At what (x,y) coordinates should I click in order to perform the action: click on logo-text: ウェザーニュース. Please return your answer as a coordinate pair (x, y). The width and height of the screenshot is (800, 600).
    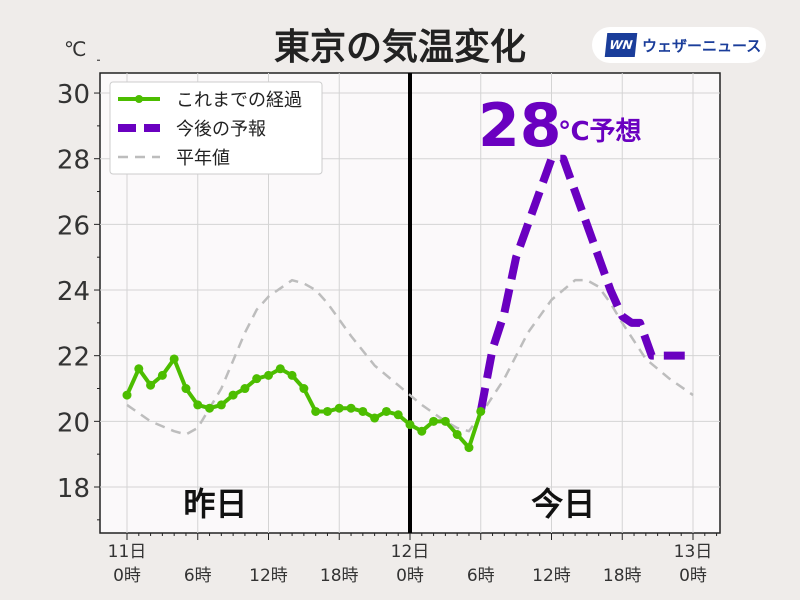
    Looking at the image, I should click on (702, 46).